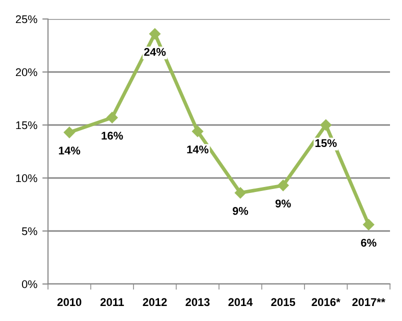  Describe the element at coordinates (240, 302) in the screenshot. I see `x-tick-label: 2014` at that location.